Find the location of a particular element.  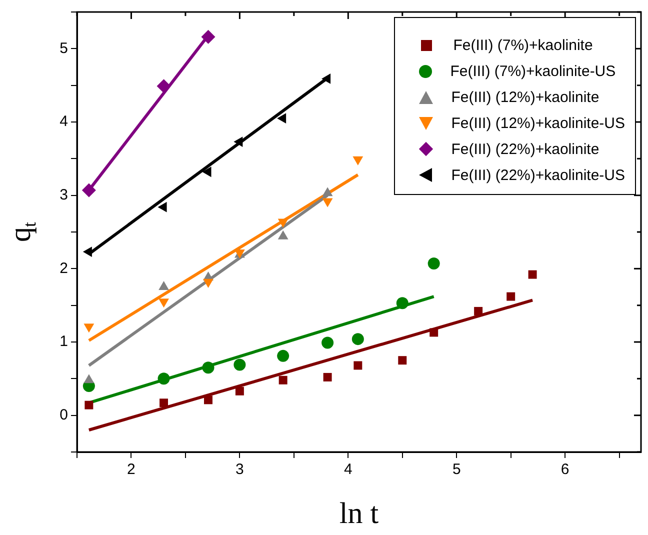

x-tick-label: 6 is located at coordinates (565, 469).